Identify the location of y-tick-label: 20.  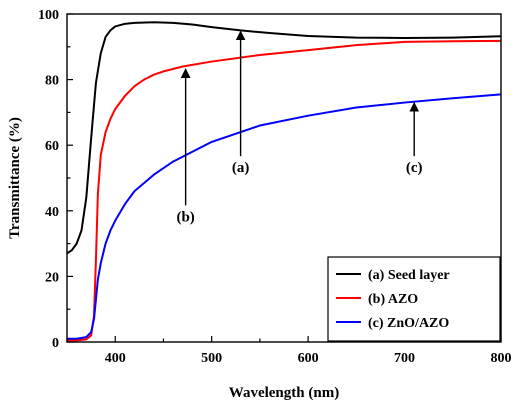
(52, 277).